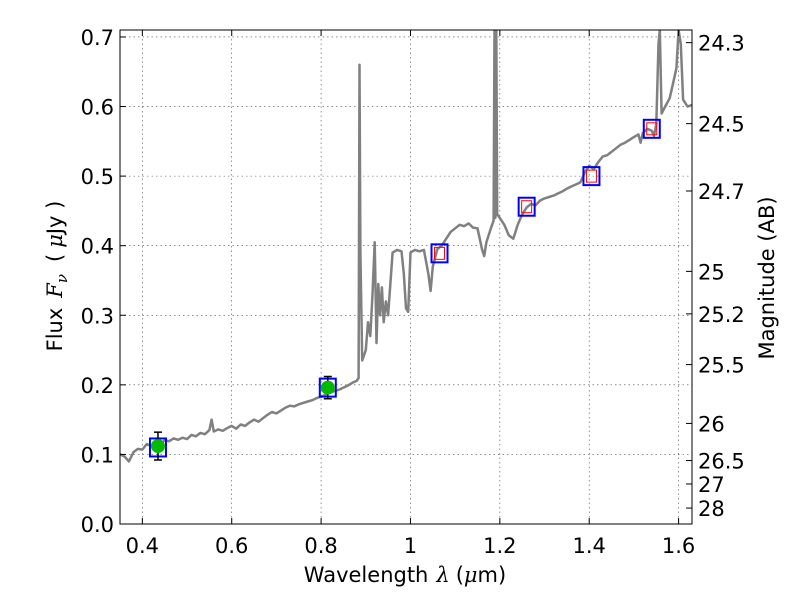  Describe the element at coordinates (492, 575) in the screenshot. I see `x-axis-units-rest: m)` at that location.